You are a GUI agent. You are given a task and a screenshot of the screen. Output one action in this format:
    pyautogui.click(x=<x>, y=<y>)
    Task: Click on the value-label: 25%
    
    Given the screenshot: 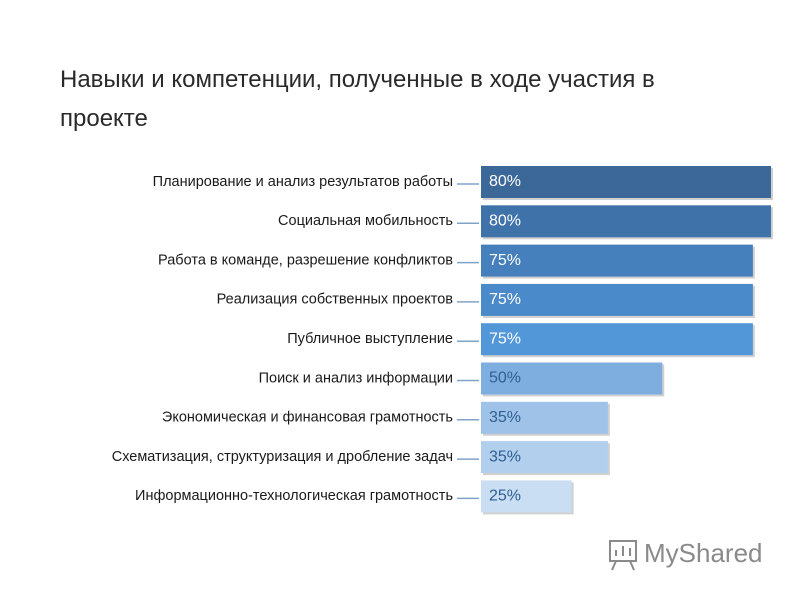 What is the action you would take?
    pyautogui.click(x=505, y=496)
    